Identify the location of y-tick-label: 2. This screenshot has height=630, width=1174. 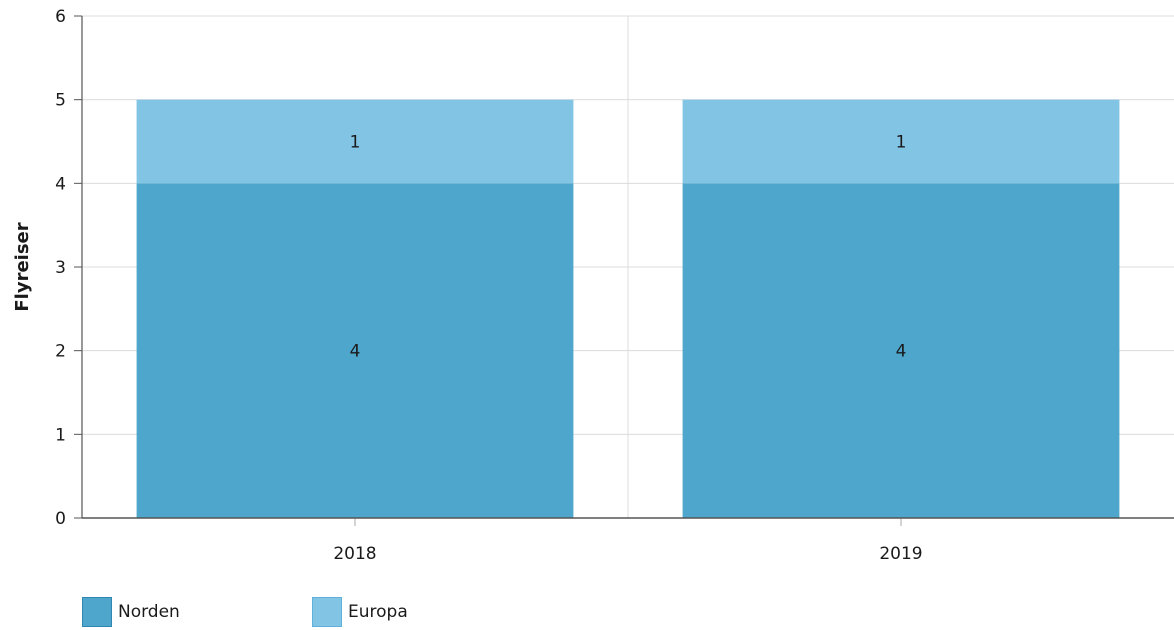
(60, 352).